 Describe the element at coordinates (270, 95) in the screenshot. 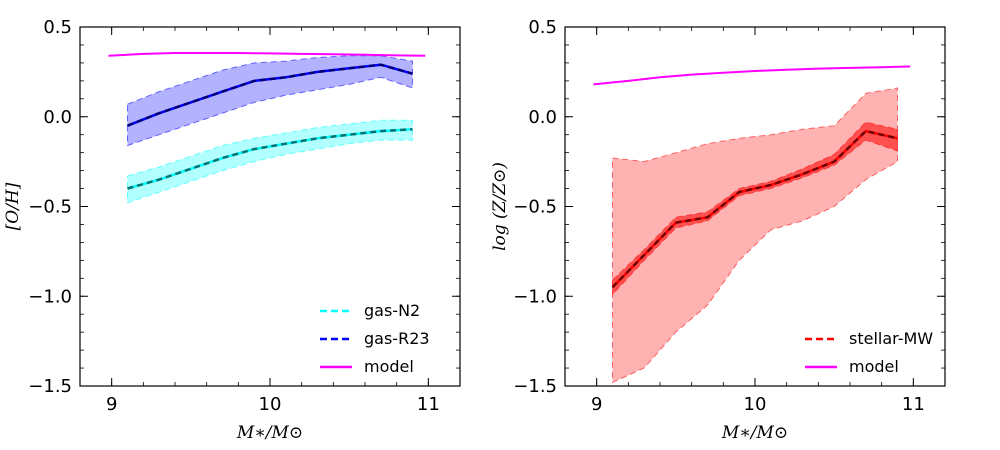

I see `series-gas-r23-line` at that location.